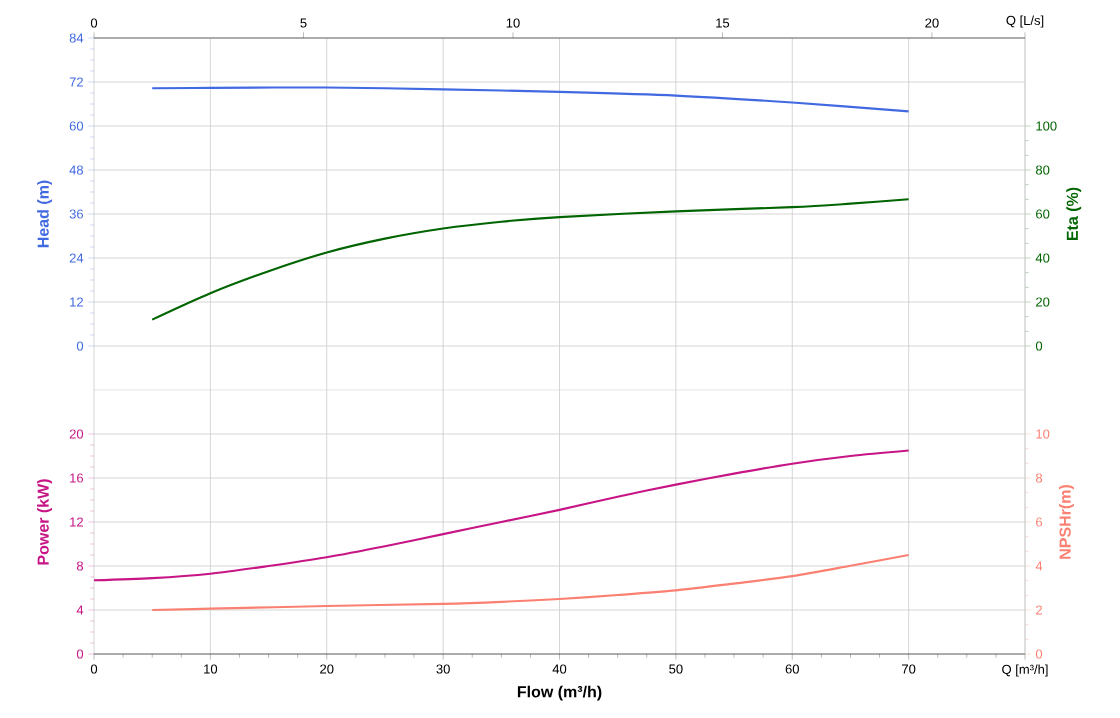 The height and width of the screenshot is (718, 1120). I want to click on y-axis-title: Head (m), so click(44, 214).